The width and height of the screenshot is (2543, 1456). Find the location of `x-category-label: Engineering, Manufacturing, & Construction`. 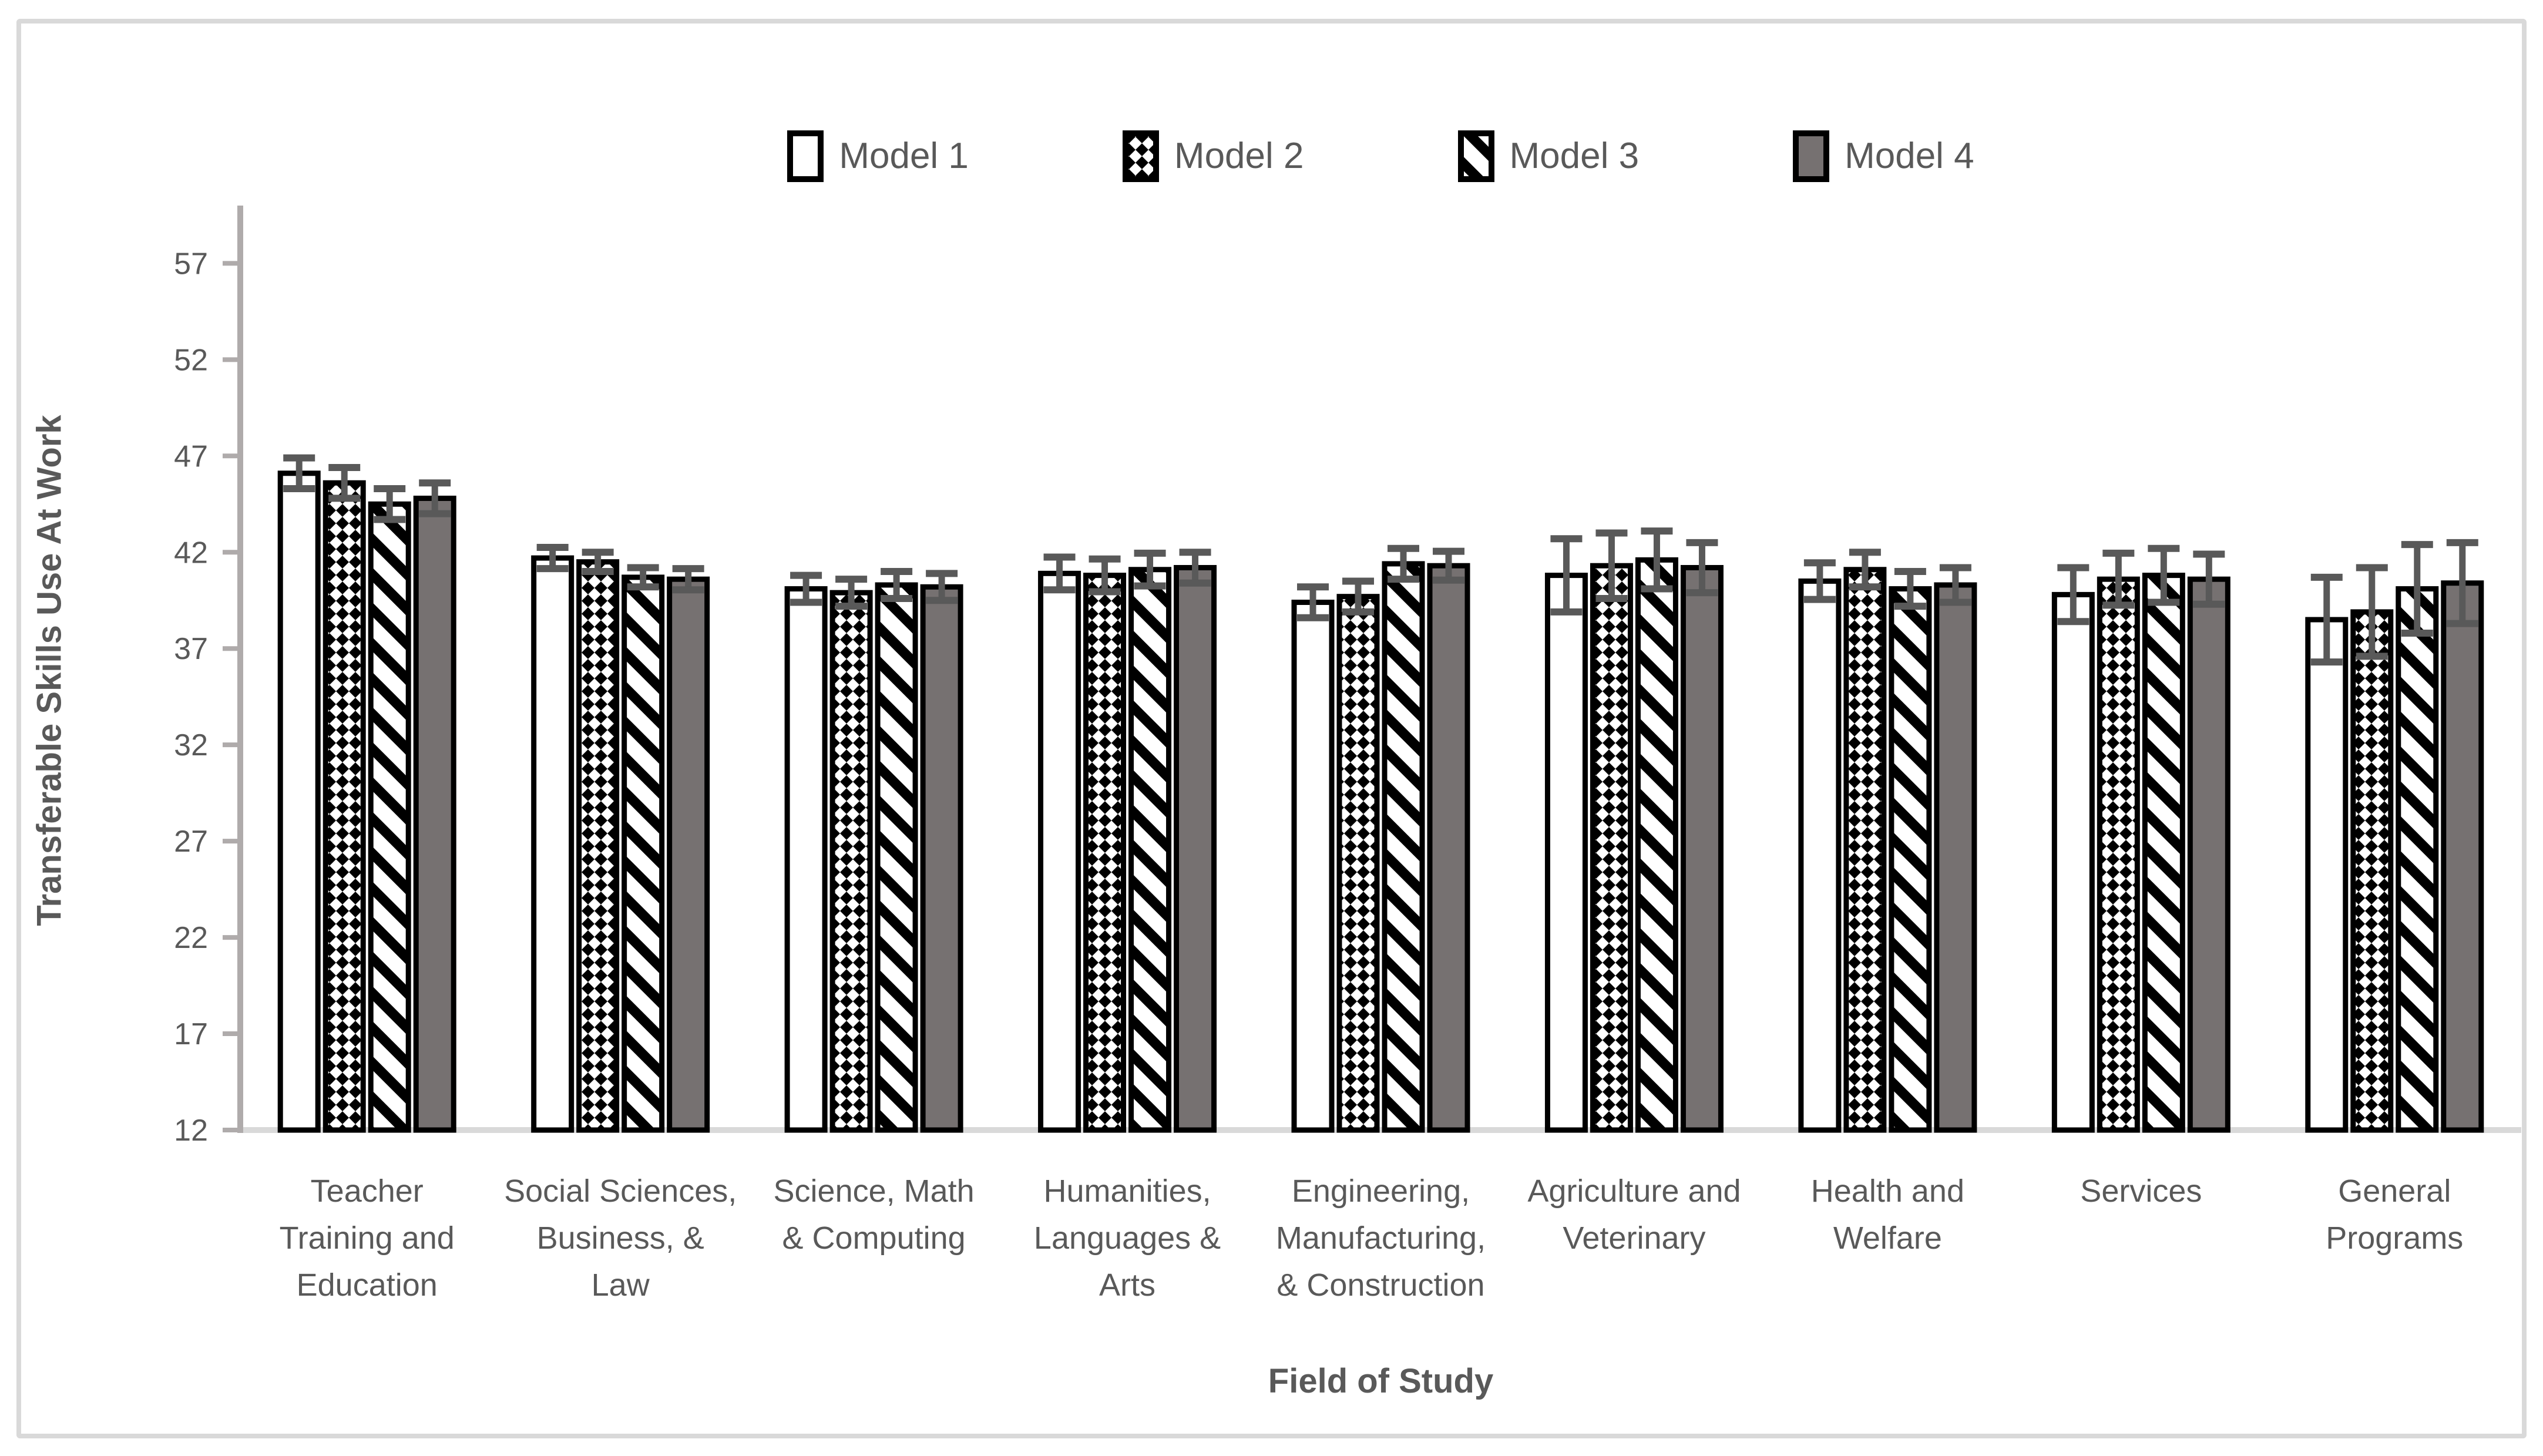

x-category-label: Engineering, Manufacturing, & Construction is located at coordinates (1381, 1238).